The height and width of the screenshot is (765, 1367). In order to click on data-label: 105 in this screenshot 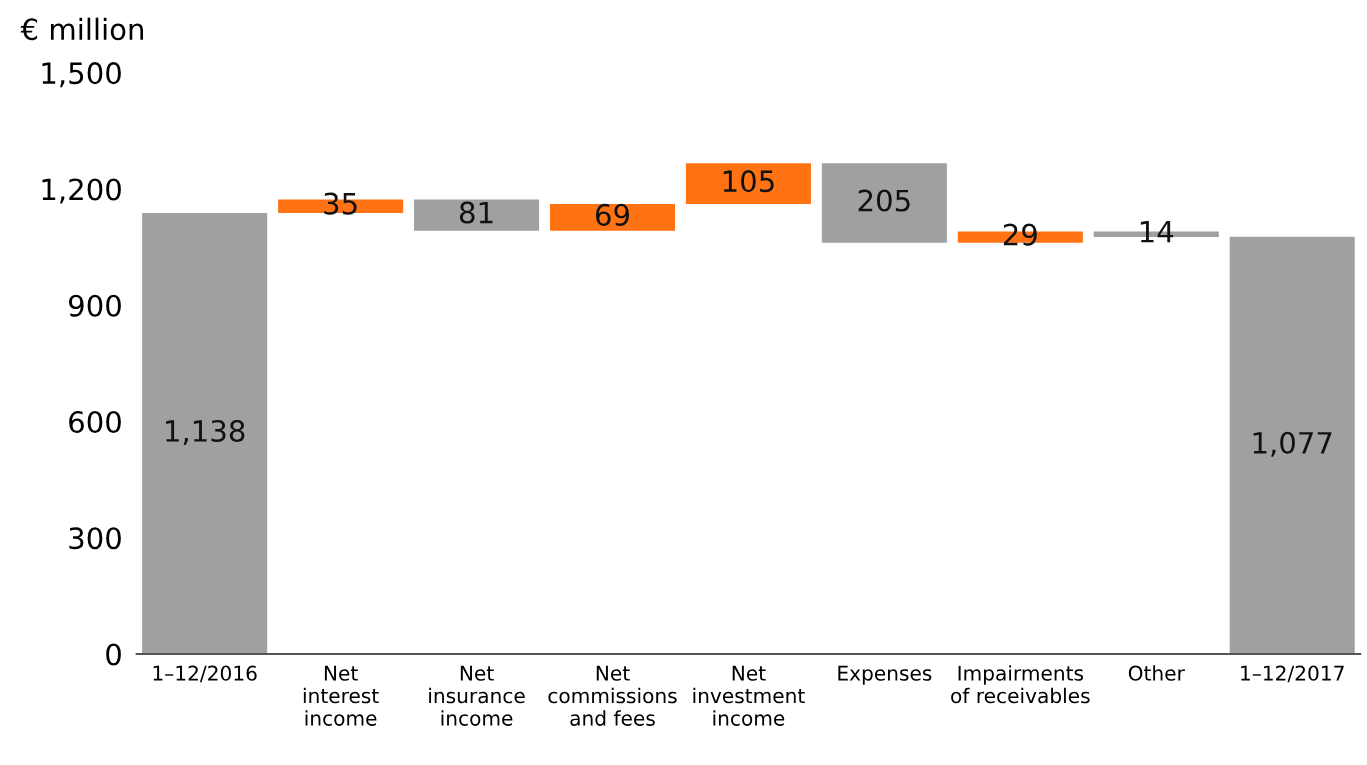, I will do `click(748, 181)`.